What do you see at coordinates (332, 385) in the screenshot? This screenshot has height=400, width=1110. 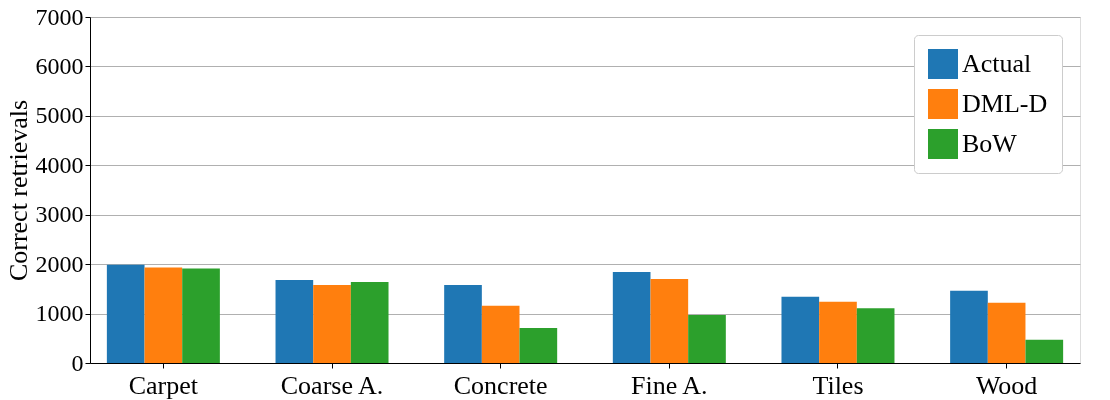 I see `x-tick-label: Coarse A.` at bounding box center [332, 385].